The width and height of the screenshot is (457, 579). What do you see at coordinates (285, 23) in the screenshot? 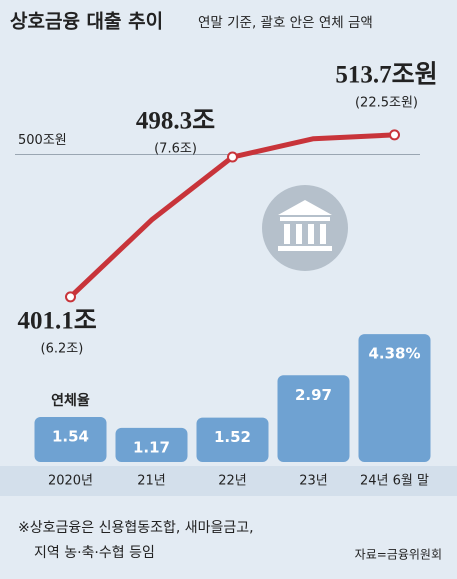
I see `chart-subtitle: 연말 기준, 괄호 안은 연체 금액` at bounding box center [285, 23].